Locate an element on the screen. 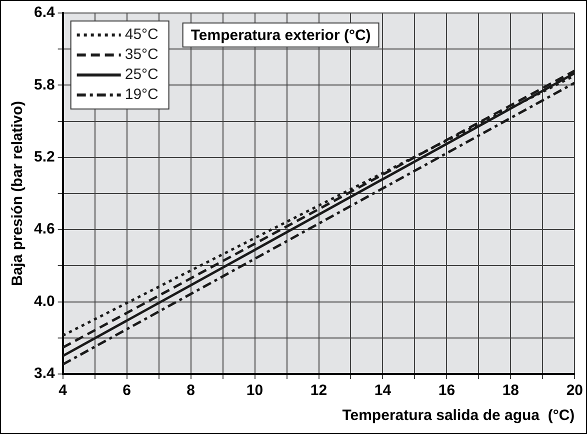  y-tick-label: 6.4 is located at coordinates (45, 13).